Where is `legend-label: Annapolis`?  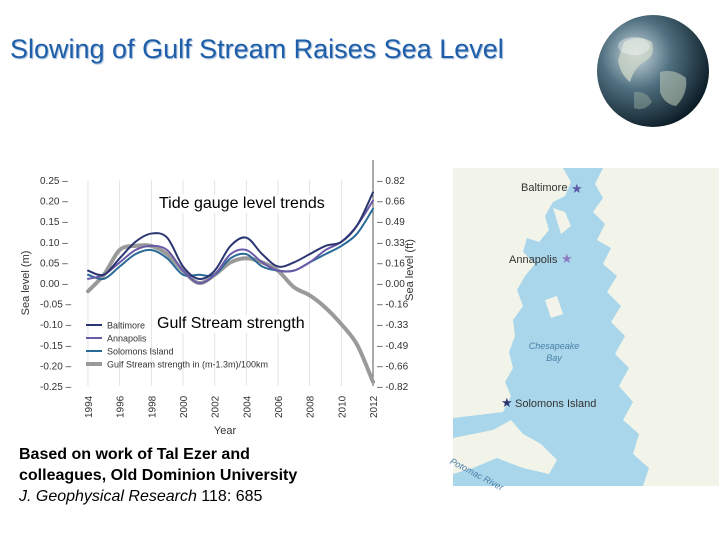
legend-label: Annapolis is located at coordinates (127, 339).